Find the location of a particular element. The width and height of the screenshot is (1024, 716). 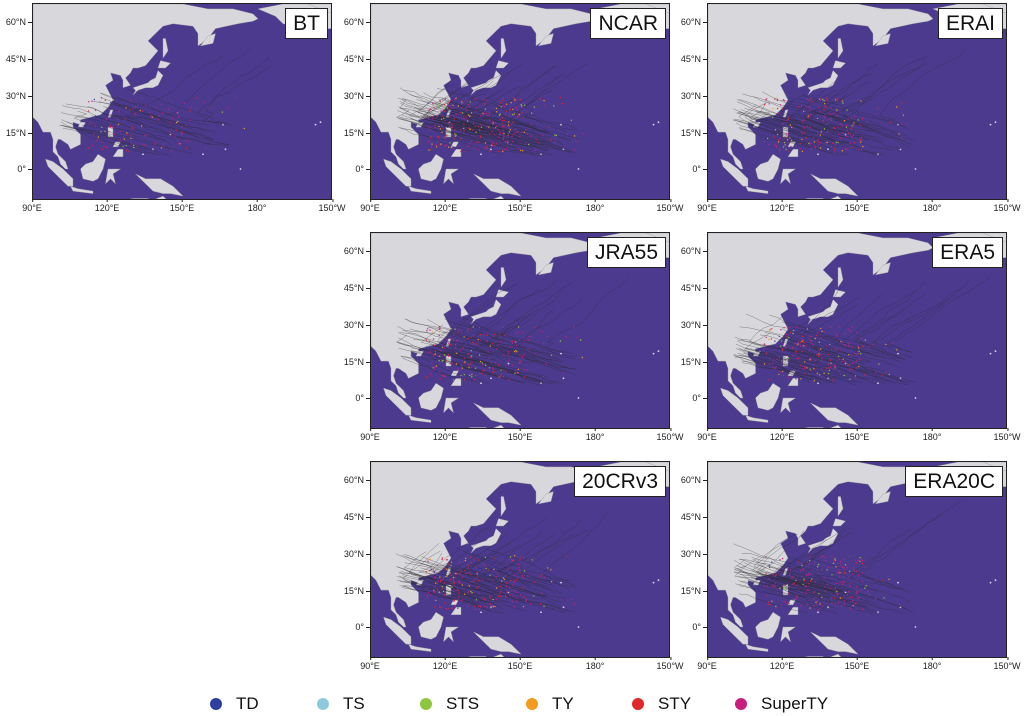

legend-item-ts: TS is located at coordinates (341, 704).